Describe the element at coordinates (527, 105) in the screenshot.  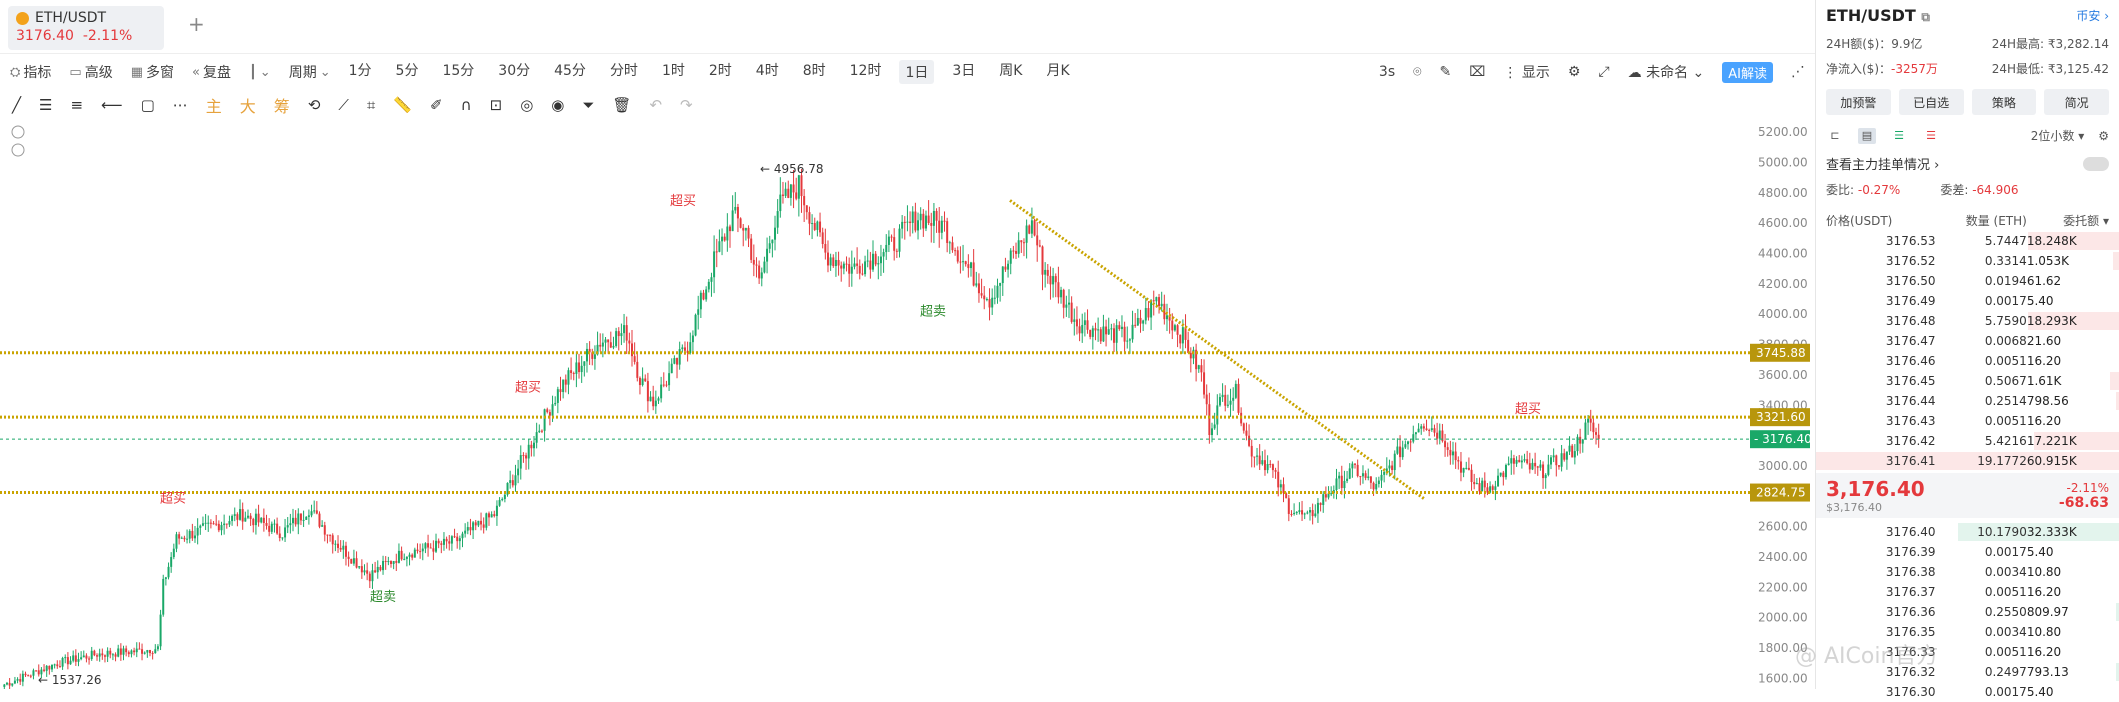
I see `hide-icon: ◎` at that location.